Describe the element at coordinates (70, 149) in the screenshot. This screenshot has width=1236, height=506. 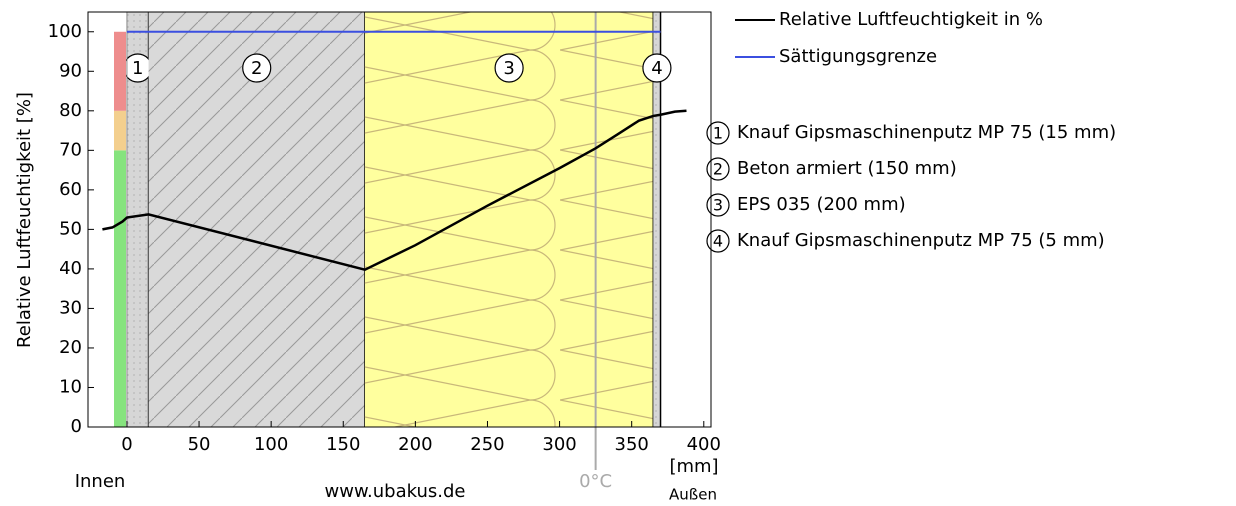
I see `y-tick-label: 70` at that location.